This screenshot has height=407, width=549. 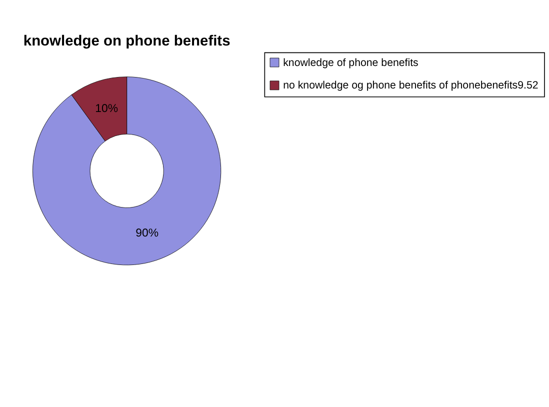 I want to click on legend-label: knowledge of phone benefits, so click(x=350, y=62).